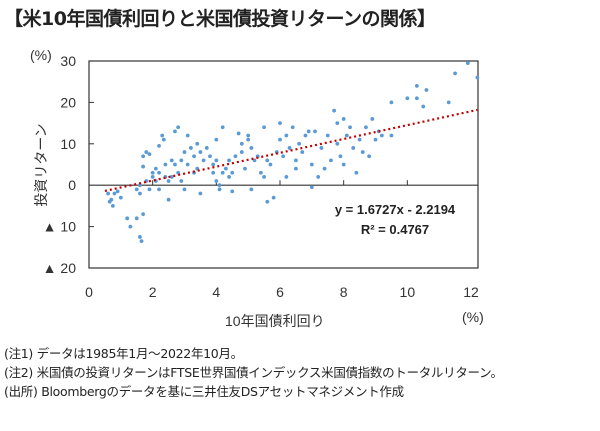 The image size is (600, 431). What do you see at coordinates (408, 292) in the screenshot?
I see `x-tick-label: 10` at bounding box center [408, 292].